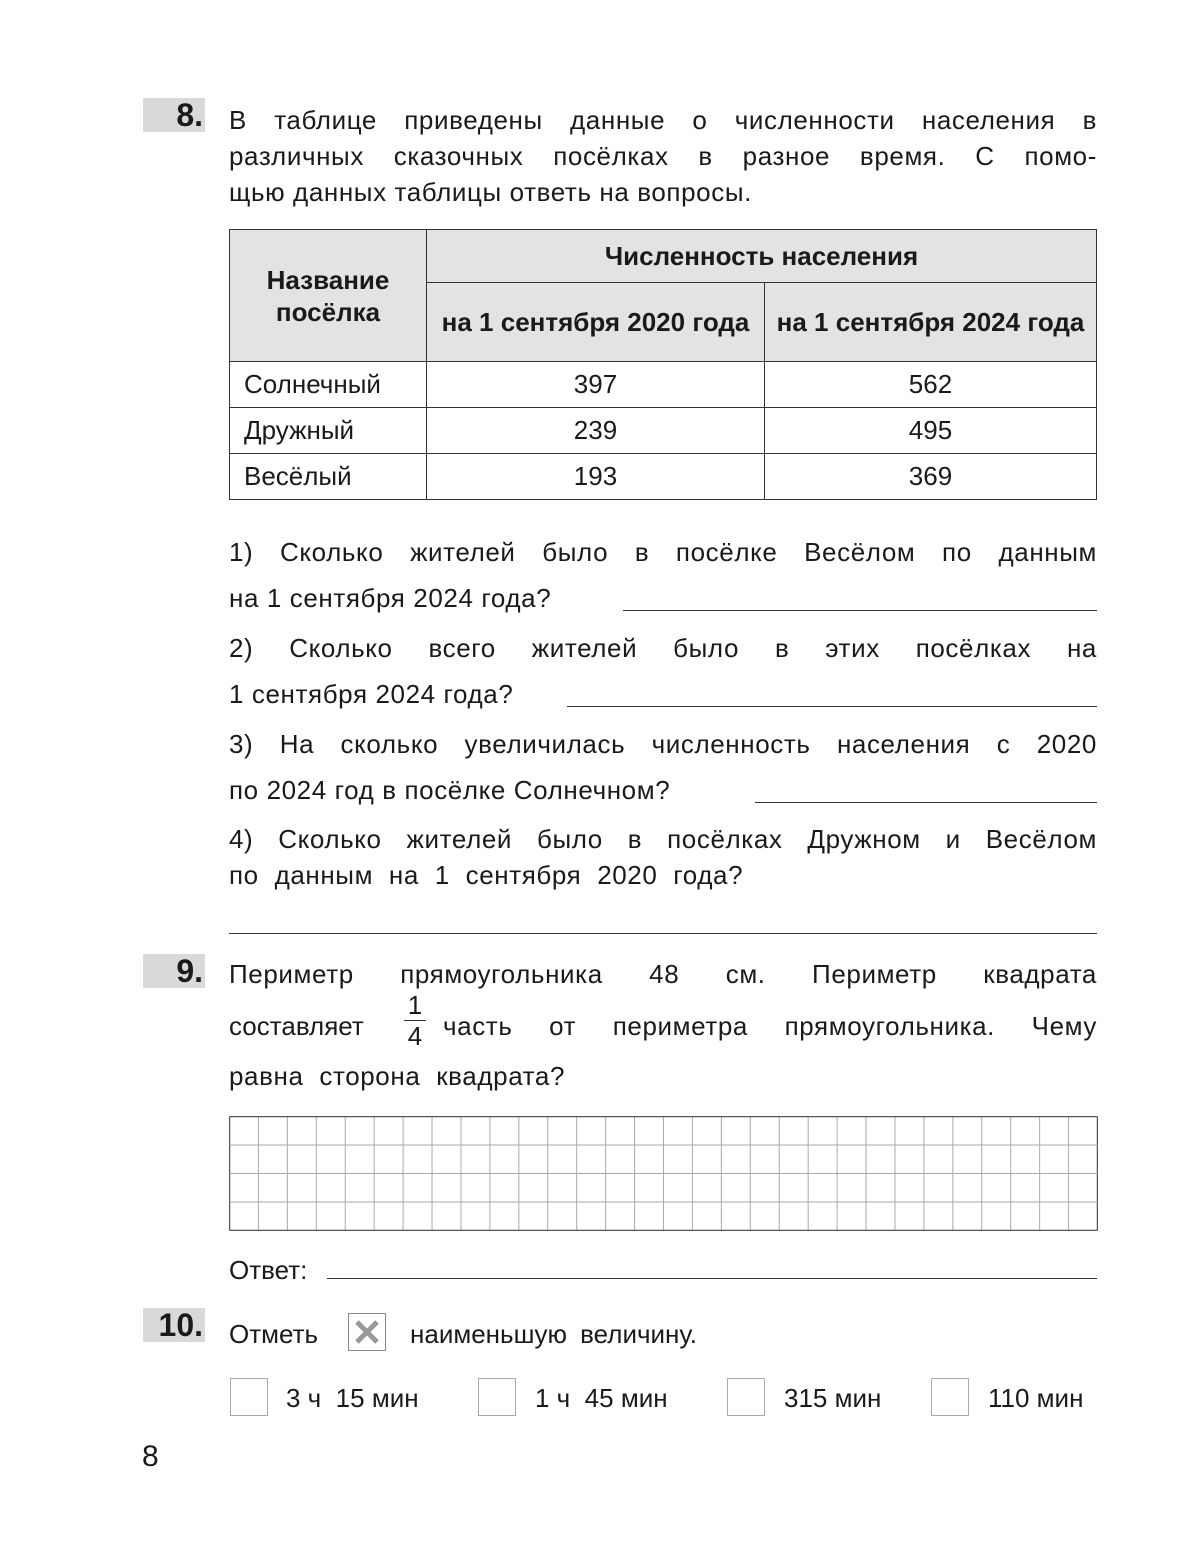  I want to click on cell-2024: 369, so click(930, 476).